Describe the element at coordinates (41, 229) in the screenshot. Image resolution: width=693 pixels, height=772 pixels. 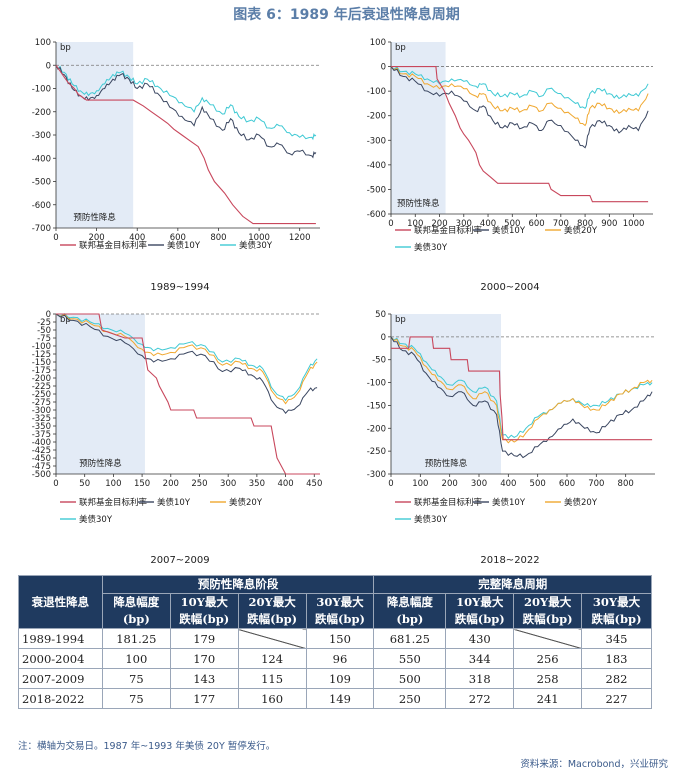
I see `y-tick-label: -700` at that location.